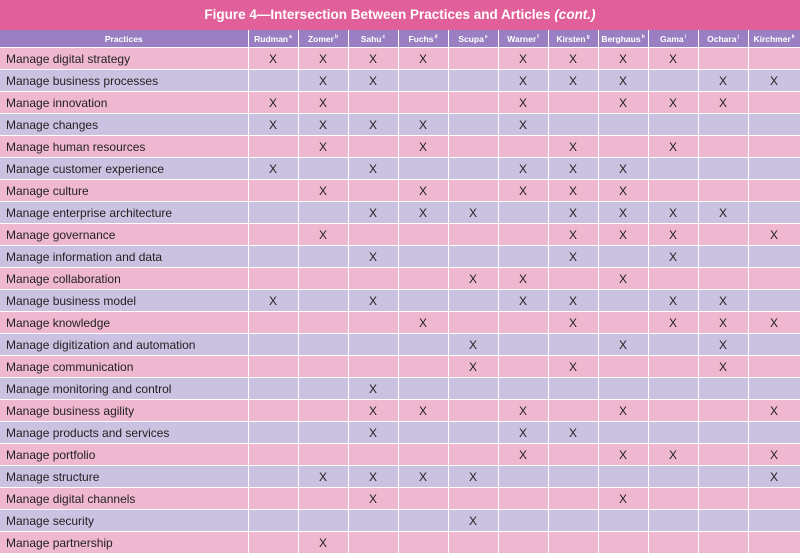 The height and width of the screenshot is (558, 800). What do you see at coordinates (400, 520) in the screenshot?
I see `table-row: Manage security X` at bounding box center [400, 520].